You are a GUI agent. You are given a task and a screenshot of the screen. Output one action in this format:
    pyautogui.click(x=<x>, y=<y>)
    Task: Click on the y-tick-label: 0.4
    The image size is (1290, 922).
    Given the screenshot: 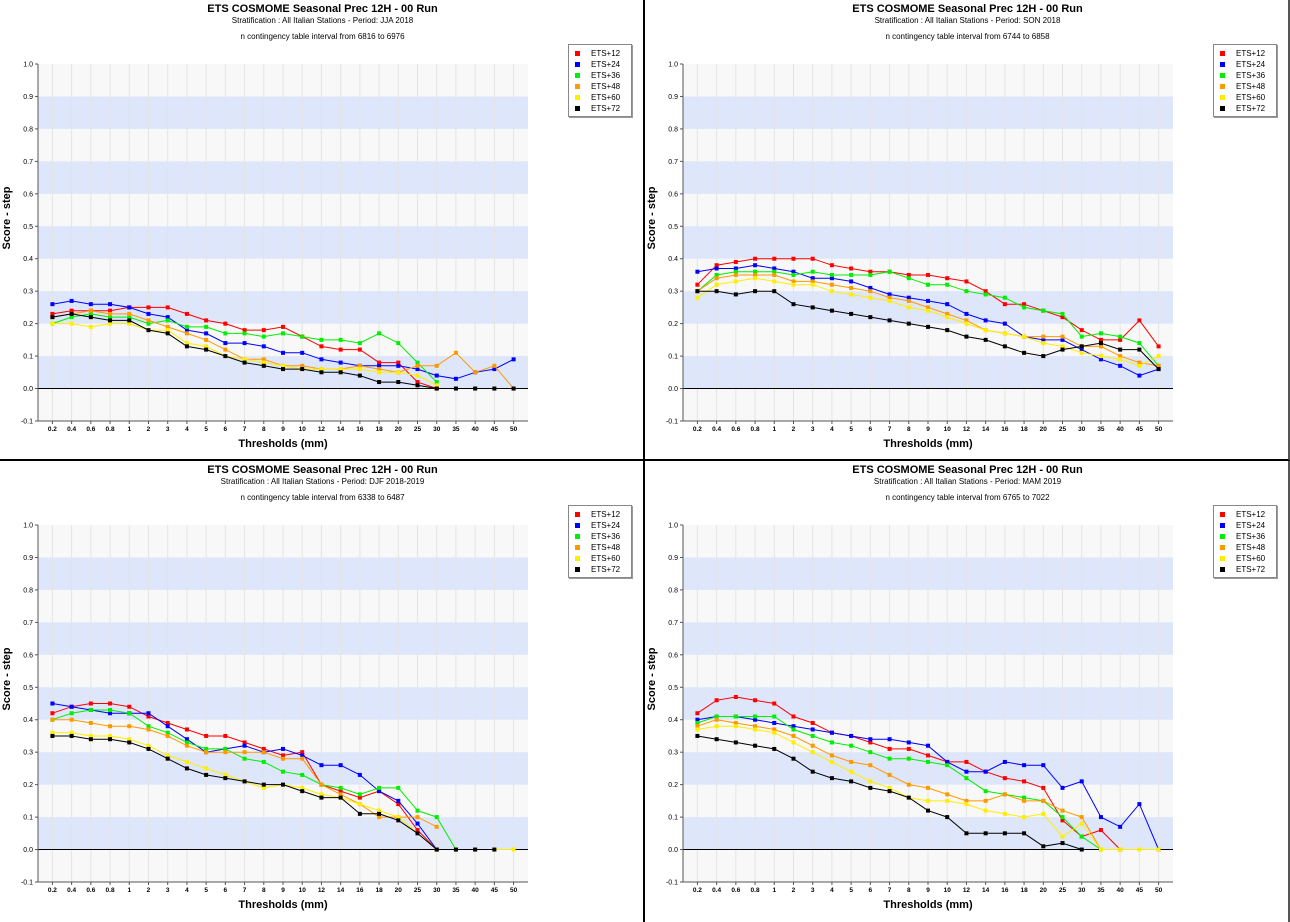 What is the action you would take?
    pyautogui.click(x=28, y=259)
    